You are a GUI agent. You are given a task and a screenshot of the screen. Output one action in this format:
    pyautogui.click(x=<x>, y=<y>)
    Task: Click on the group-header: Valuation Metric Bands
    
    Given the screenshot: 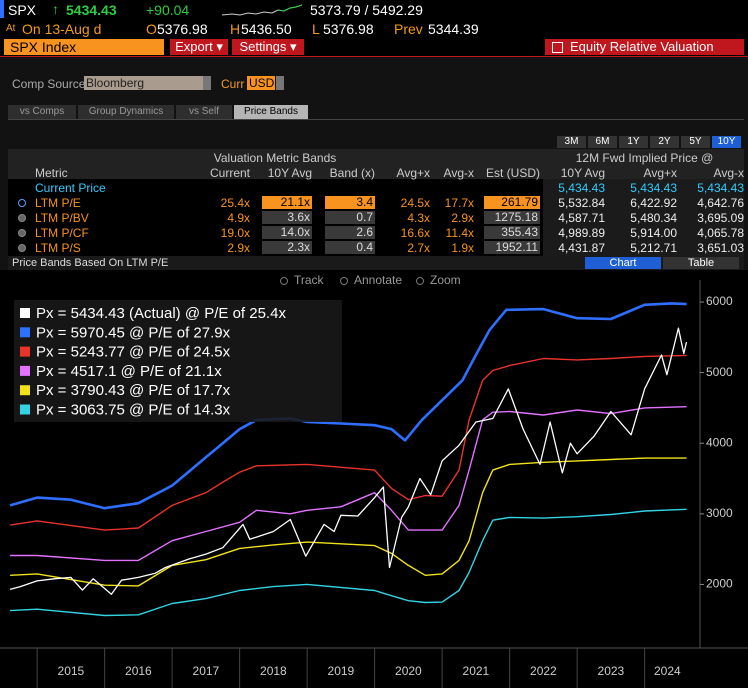 What is the action you would take?
    pyautogui.click(x=275, y=158)
    